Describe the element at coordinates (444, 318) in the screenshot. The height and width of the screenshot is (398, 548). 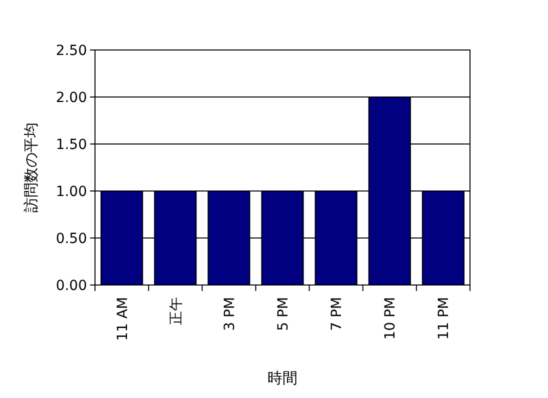
I see `x-tick-label: 11 PM` at that location.